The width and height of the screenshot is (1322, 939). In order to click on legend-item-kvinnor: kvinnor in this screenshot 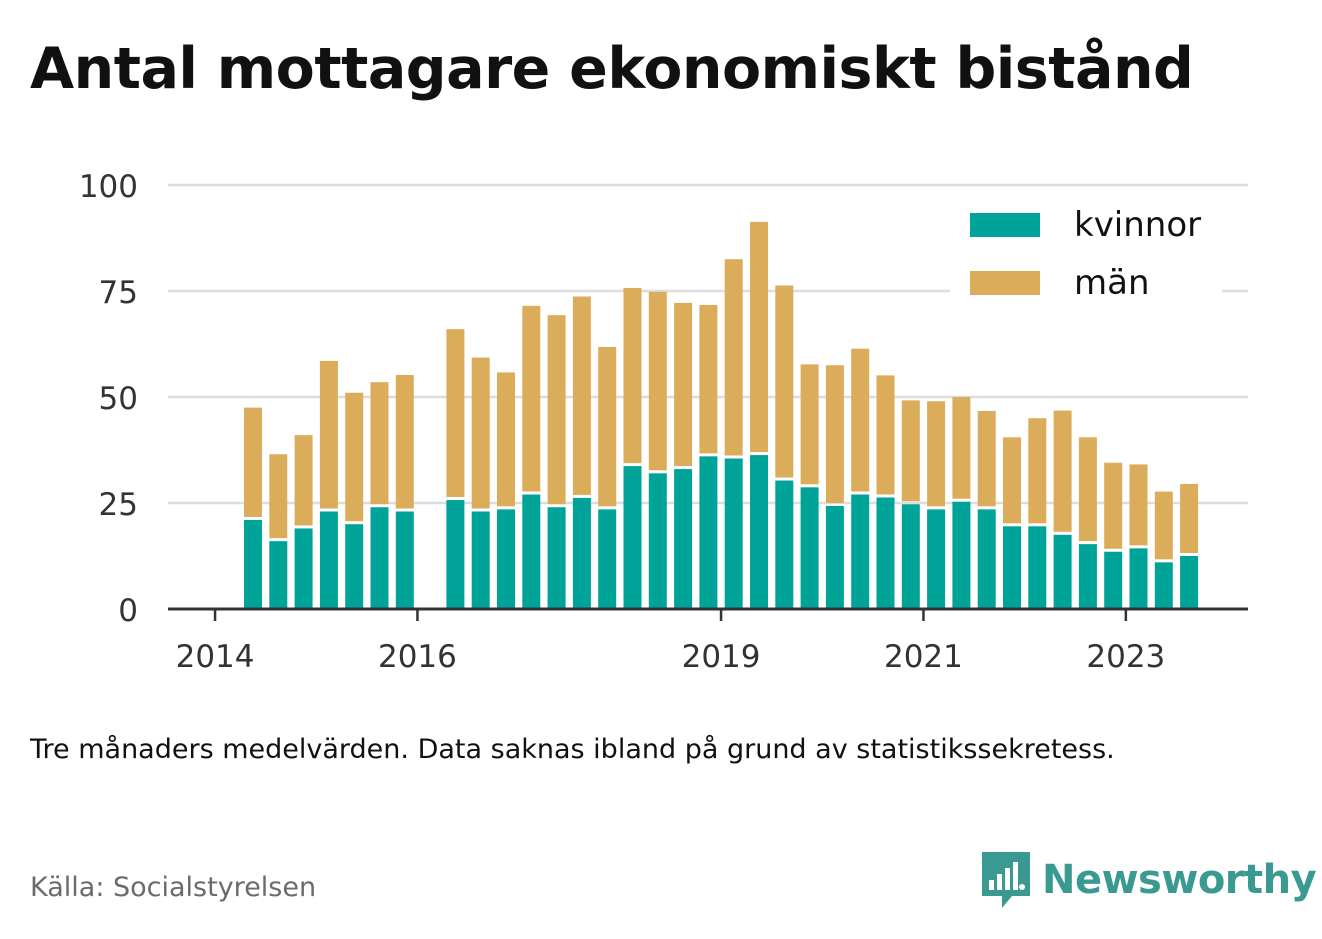, I will do `click(1086, 225)`.